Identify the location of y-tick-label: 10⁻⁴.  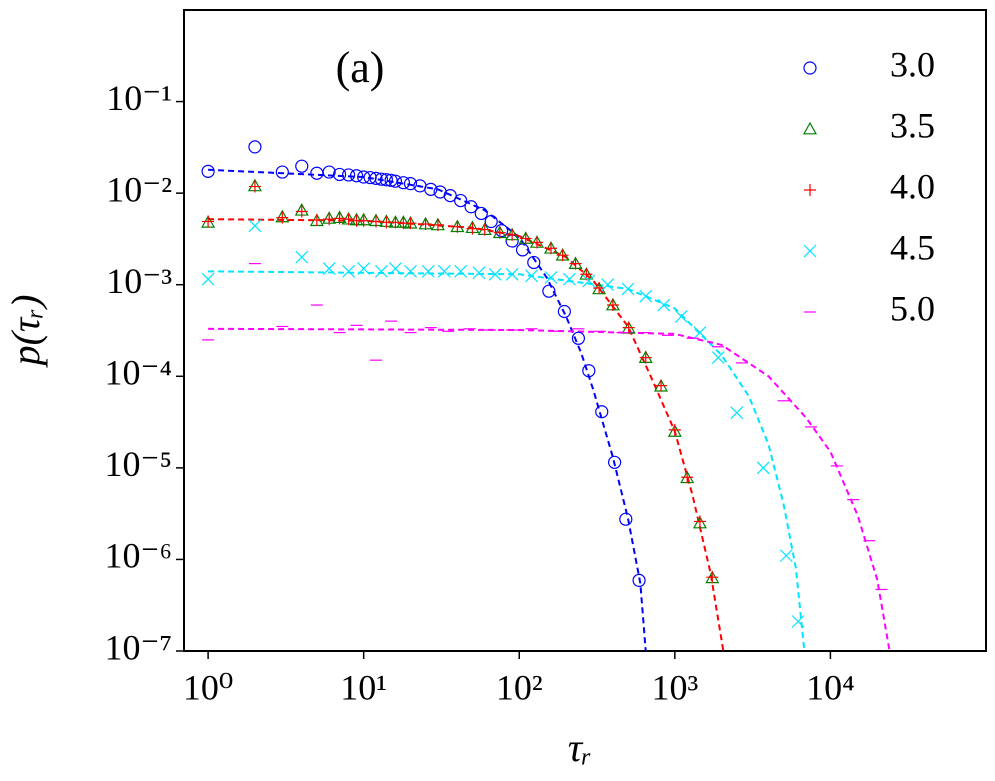
(138, 373).